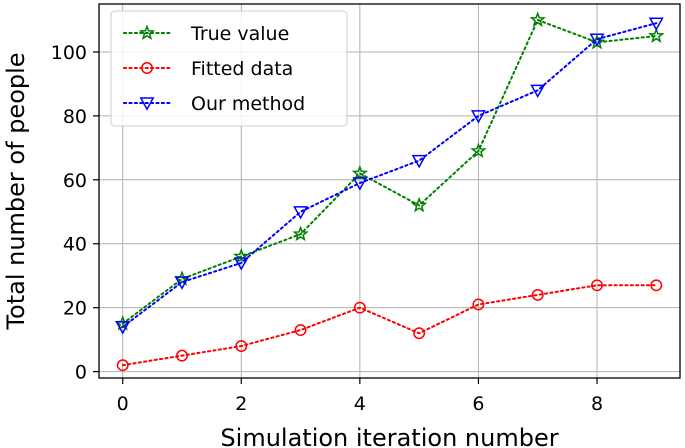 The image size is (685, 448). I want to click on legend-entry: Our method, so click(214, 104).